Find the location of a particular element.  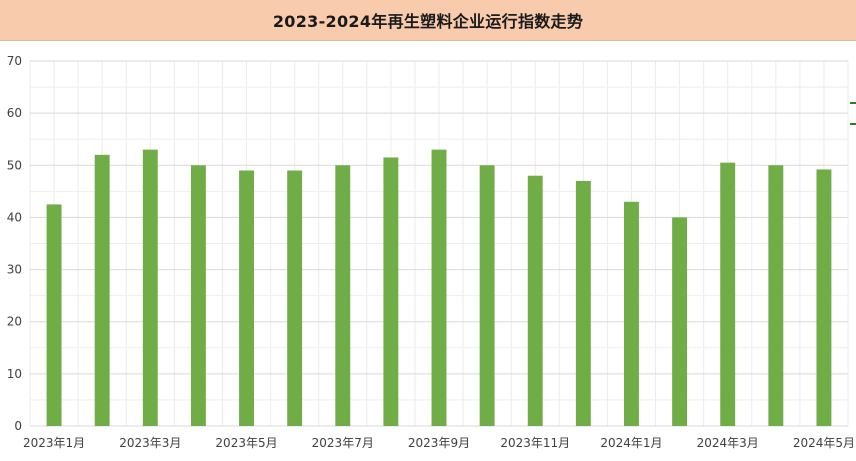

y-tick-label: 50 is located at coordinates (14, 165).